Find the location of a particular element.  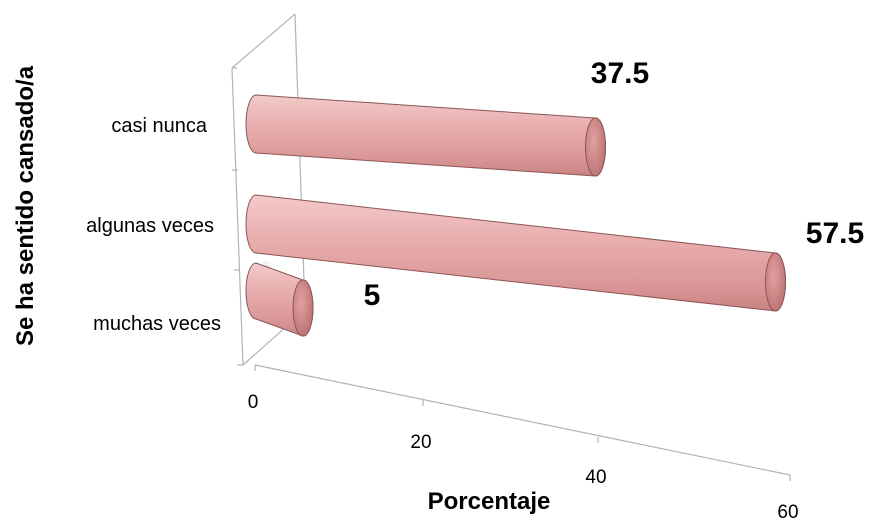

x-tick-label: 0 is located at coordinates (253, 402).